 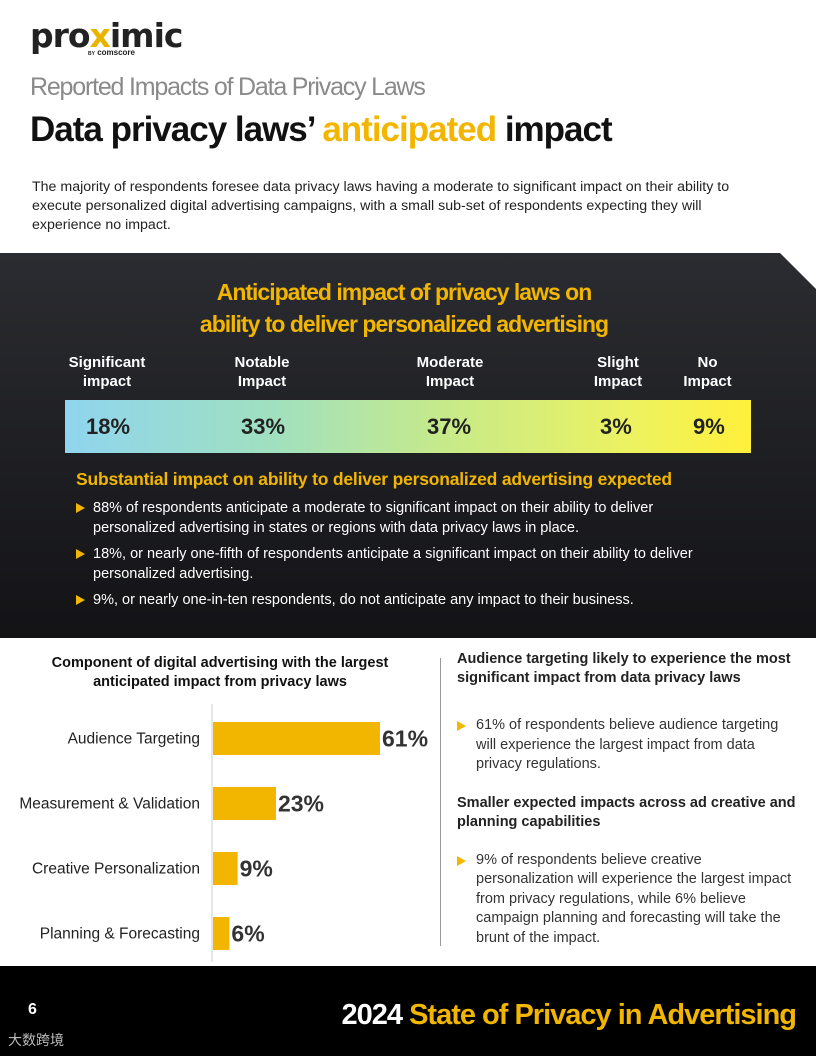 What do you see at coordinates (618, 372) in the screenshot?
I see `segment-label-slight: Slight Impact` at bounding box center [618, 372].